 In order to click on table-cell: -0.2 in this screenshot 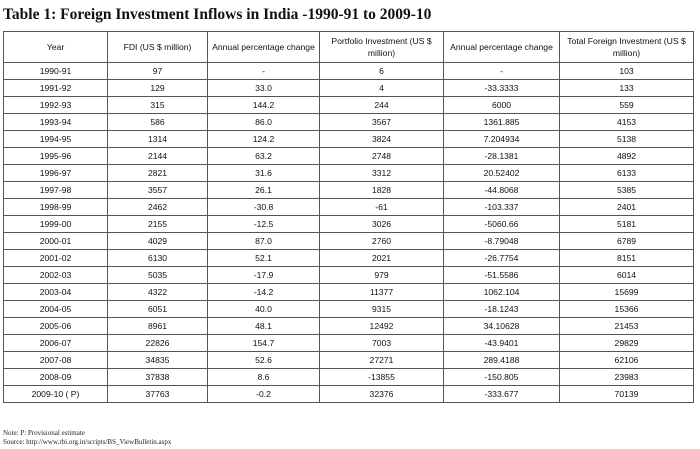, I will do `click(263, 394)`.